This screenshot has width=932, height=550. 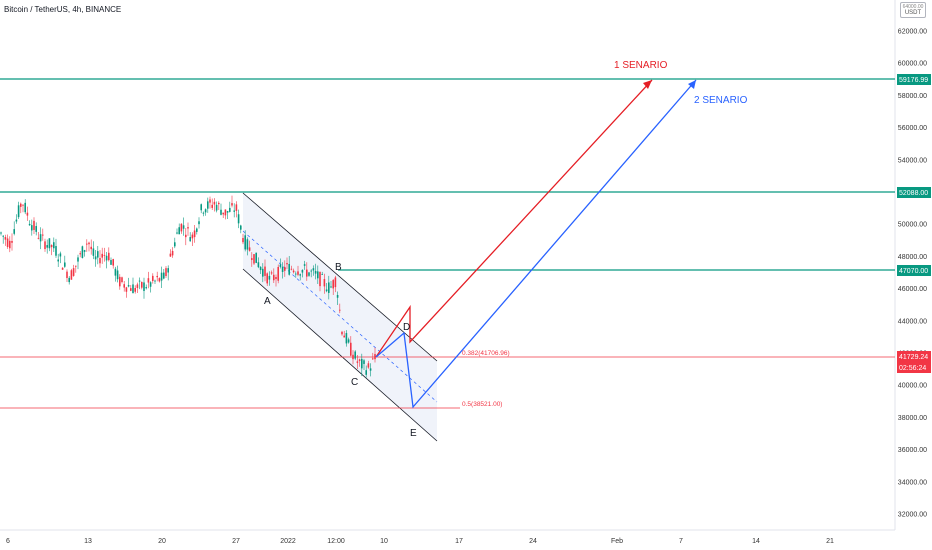 What do you see at coordinates (617, 541) in the screenshot?
I see `x-tick-label: Feb` at bounding box center [617, 541].